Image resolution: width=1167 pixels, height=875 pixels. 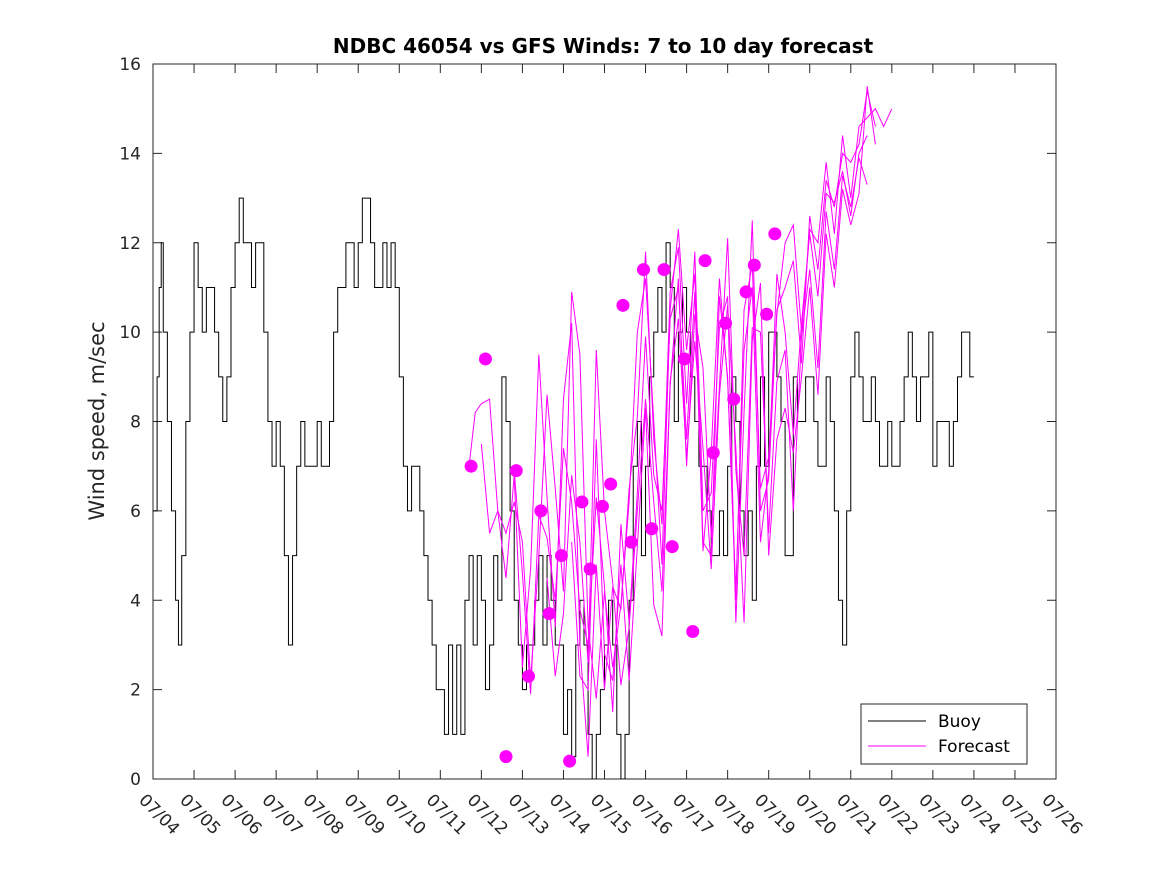 What do you see at coordinates (979, 814) in the screenshot?
I see `x-tick-label: 07/24` at bounding box center [979, 814].